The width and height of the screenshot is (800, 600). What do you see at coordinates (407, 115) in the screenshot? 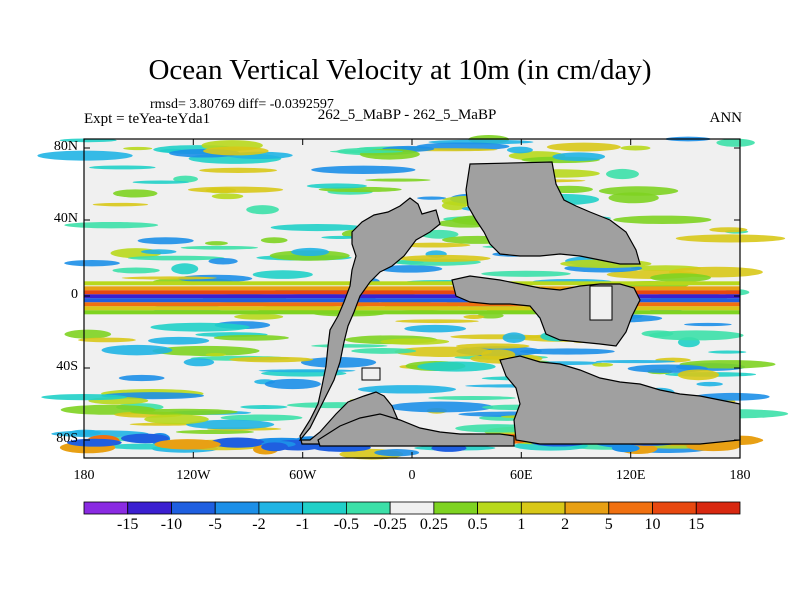
I see `case-label: 262_5_MaBP - 262_5_MaBP` at bounding box center [407, 115].